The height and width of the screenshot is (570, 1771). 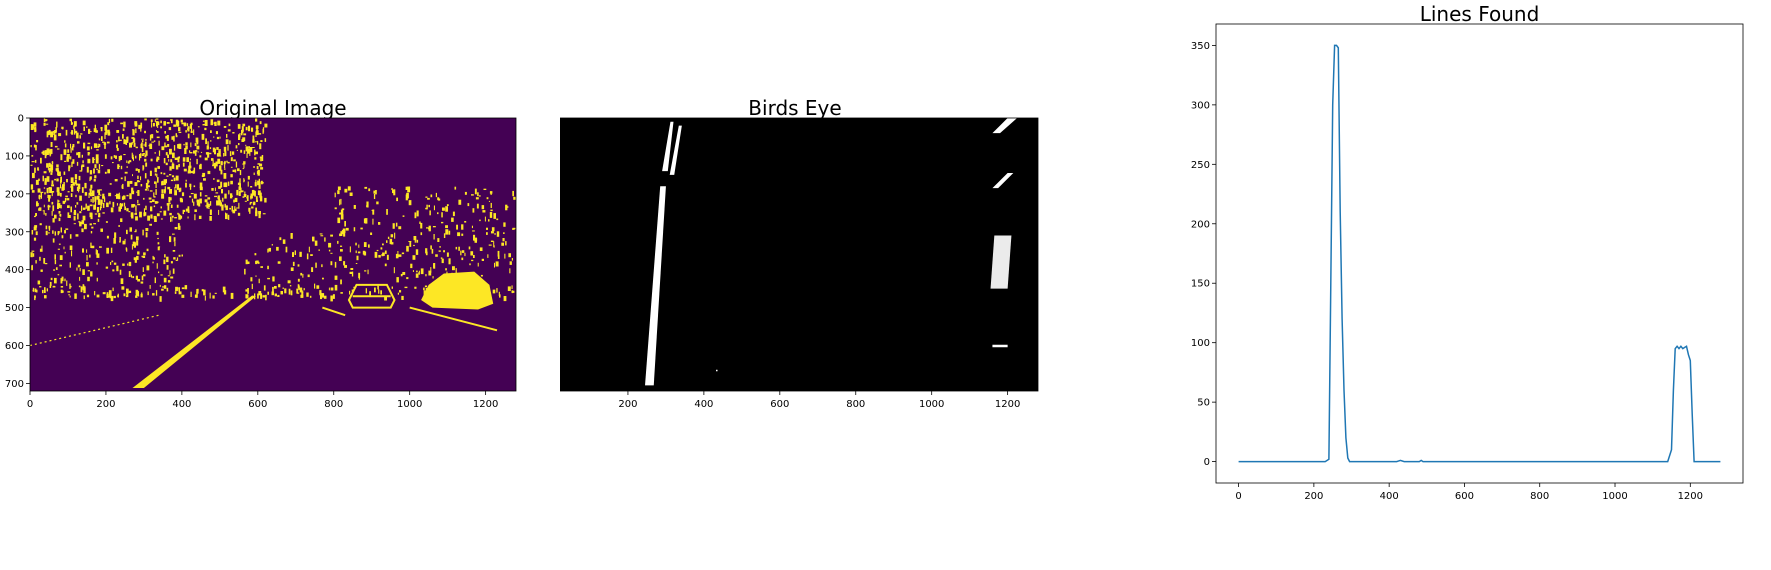 What do you see at coordinates (1000, 346) in the screenshot?
I see `right-lane-mark` at bounding box center [1000, 346].